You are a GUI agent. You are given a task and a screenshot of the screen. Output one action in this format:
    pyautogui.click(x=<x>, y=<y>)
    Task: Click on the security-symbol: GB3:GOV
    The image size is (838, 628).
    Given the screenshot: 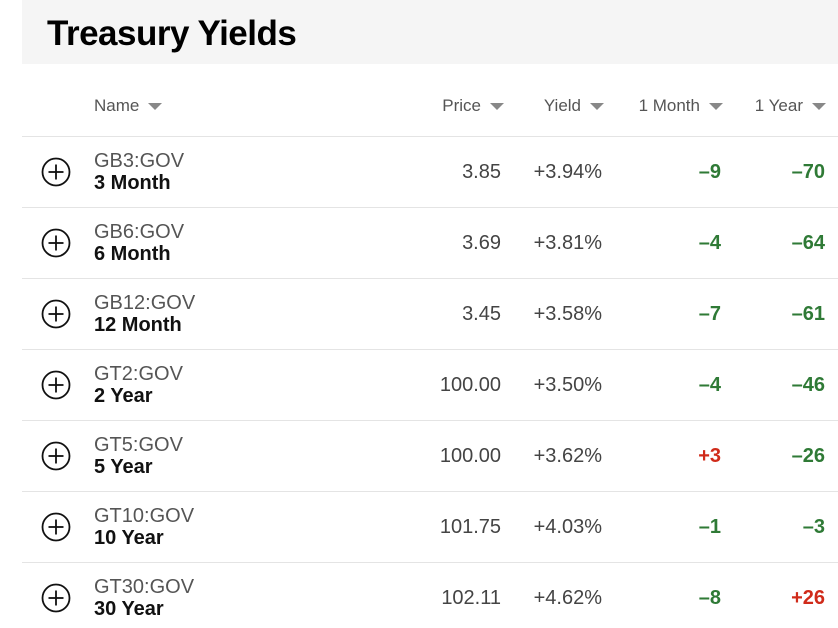 What is the action you would take?
    pyautogui.click(x=139, y=161)
    